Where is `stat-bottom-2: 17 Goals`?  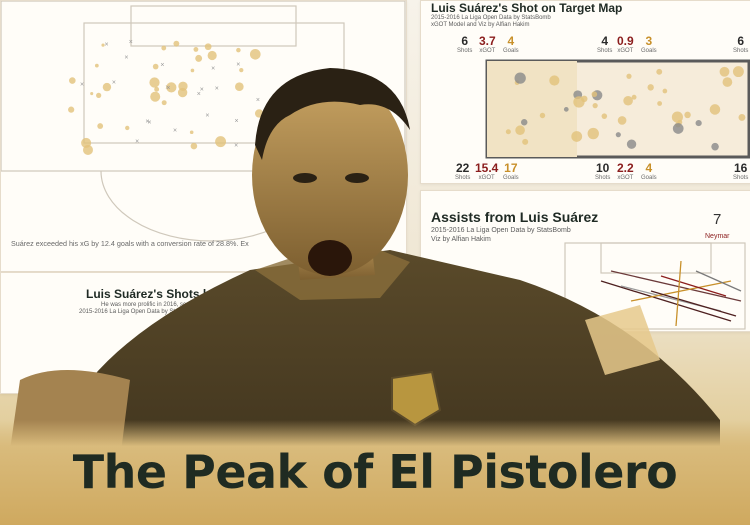 stat-bottom-2: 17 Goals is located at coordinates (511, 171).